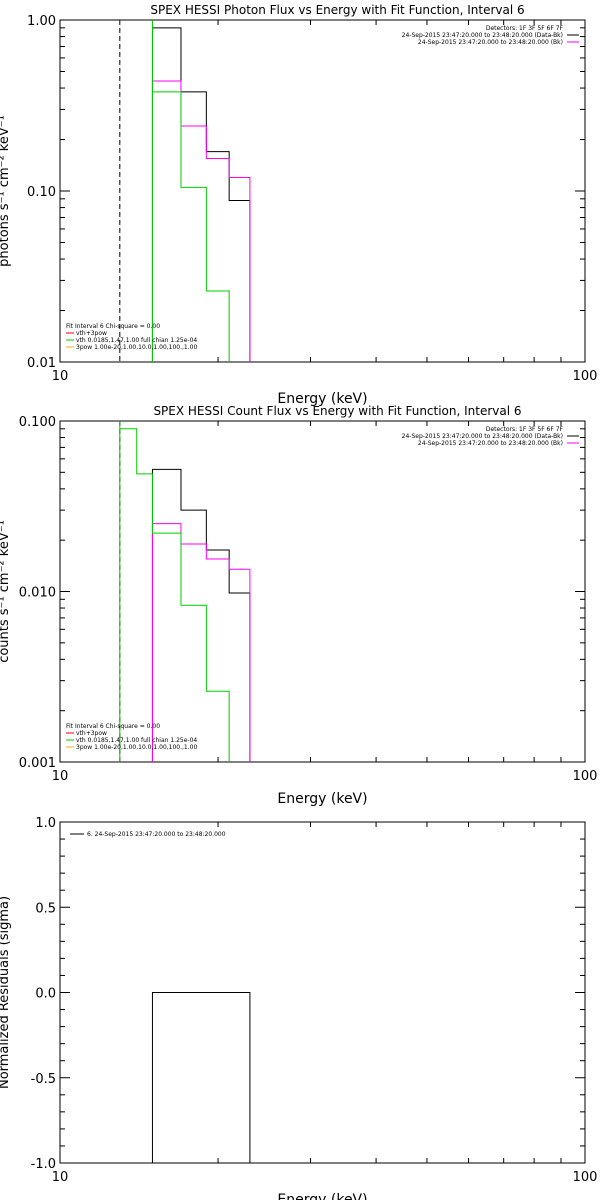 Image resolution: width=600 pixels, height=1200 pixels. Describe the element at coordinates (45, 994) in the screenshot. I see `y-tick-label: 0.0` at that location.